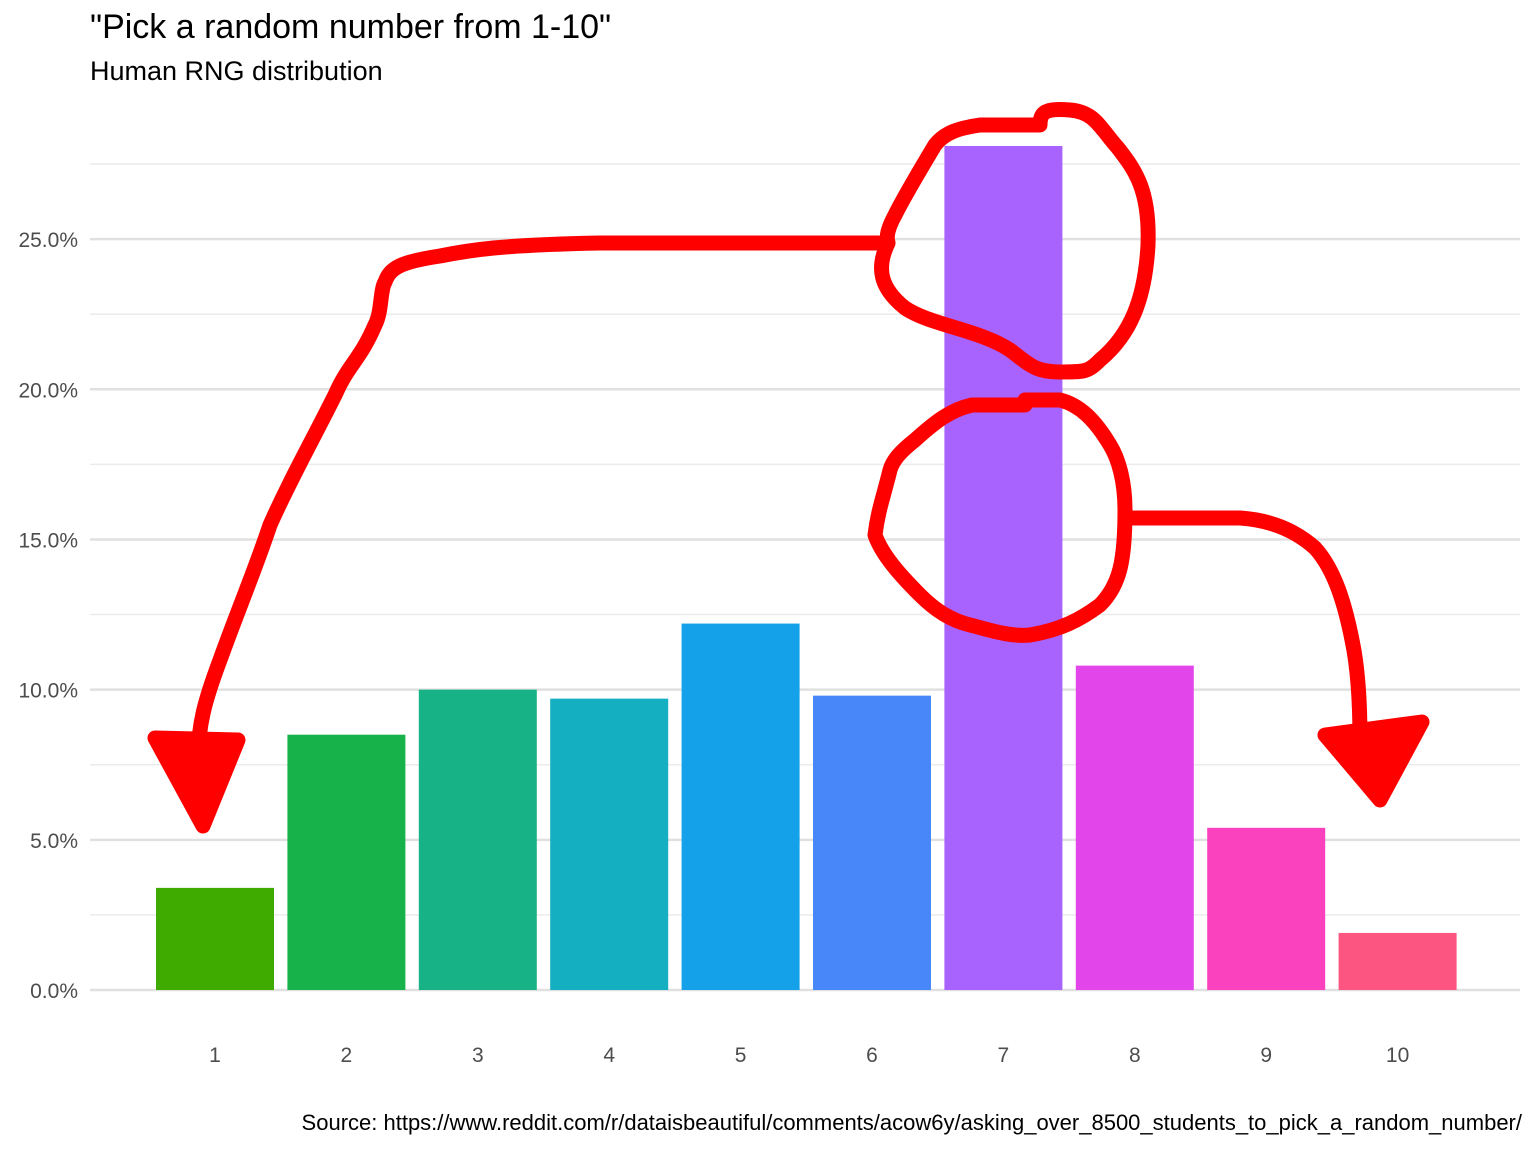 The width and height of the screenshot is (1536, 1152). Describe the element at coordinates (1000, 517) in the screenshot. I see `circle-lower-scribble` at that location.